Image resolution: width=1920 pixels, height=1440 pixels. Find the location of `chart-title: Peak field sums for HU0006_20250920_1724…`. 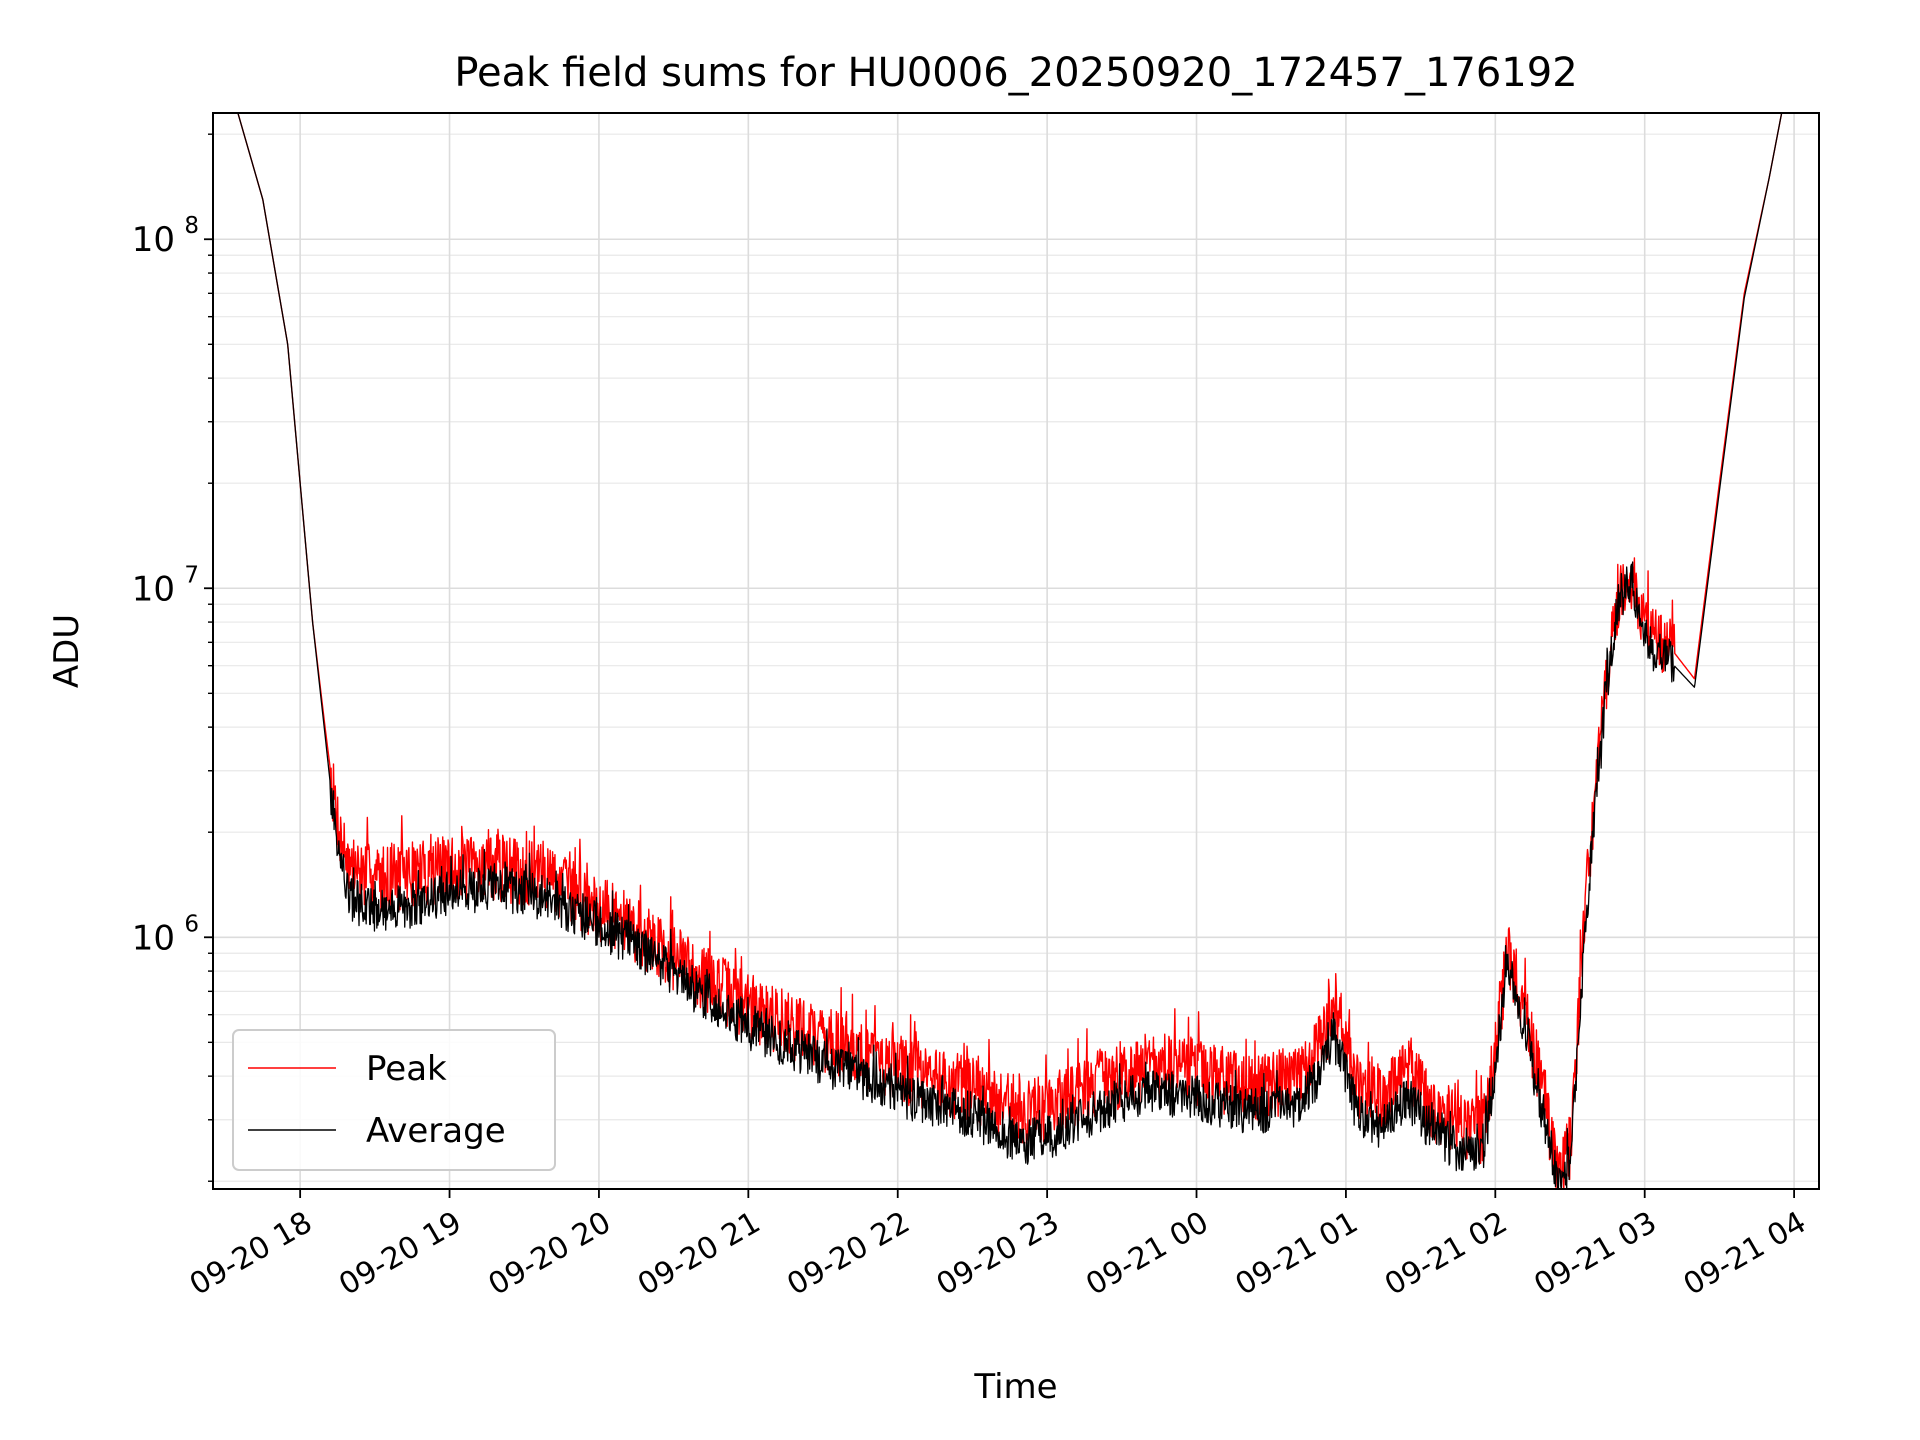

chart-title: Peak field sums for HU0006_20250920_1724… is located at coordinates (1015, 73).